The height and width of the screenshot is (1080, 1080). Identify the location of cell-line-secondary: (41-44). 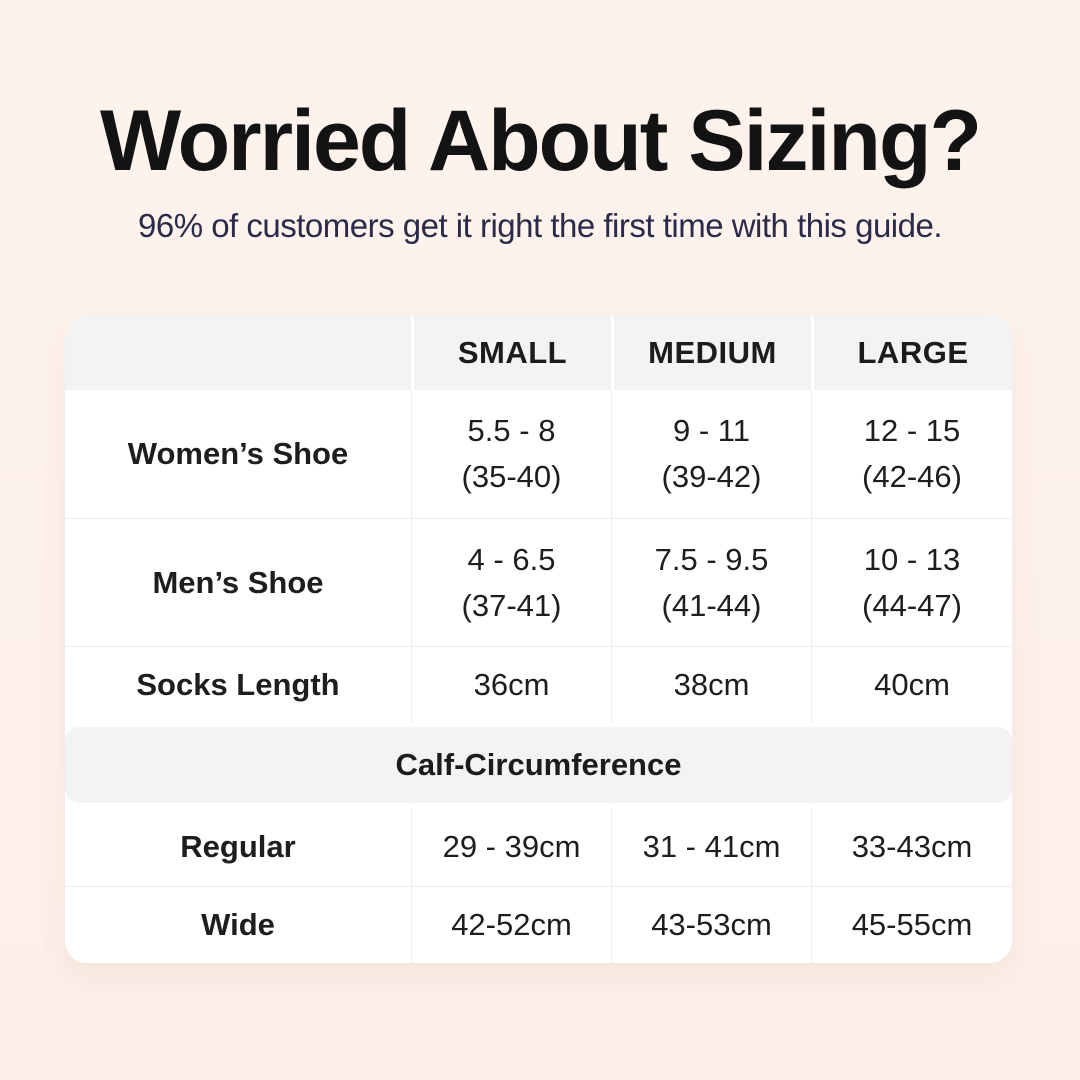
(711, 605).